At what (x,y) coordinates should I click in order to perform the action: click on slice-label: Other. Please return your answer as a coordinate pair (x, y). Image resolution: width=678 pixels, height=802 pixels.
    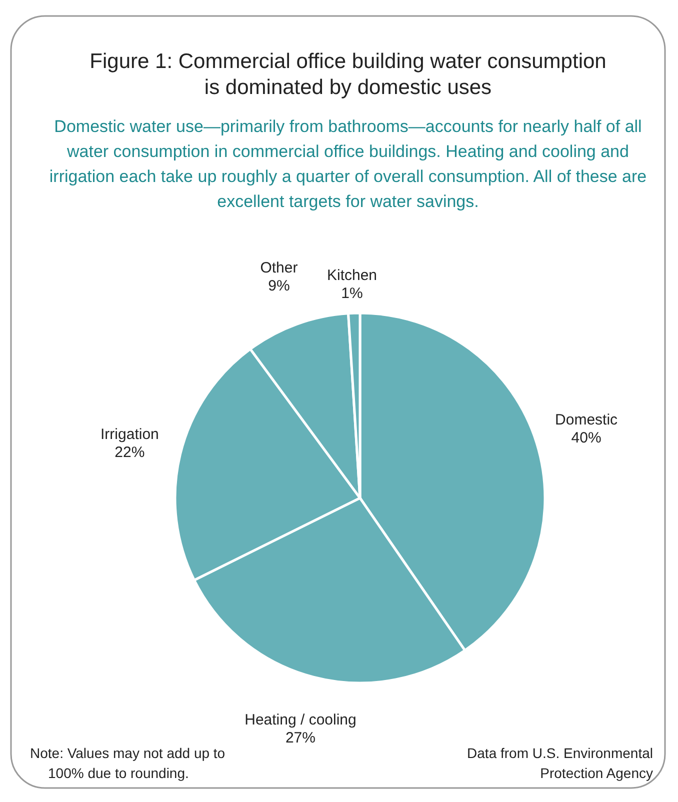
    Looking at the image, I should click on (279, 267).